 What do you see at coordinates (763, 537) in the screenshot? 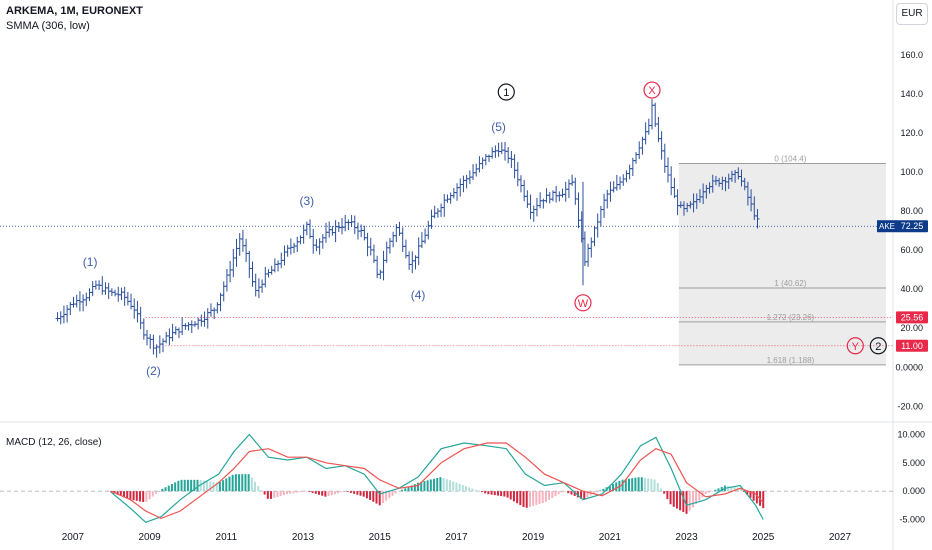
I see `x-tick-label: 2025` at bounding box center [763, 537].